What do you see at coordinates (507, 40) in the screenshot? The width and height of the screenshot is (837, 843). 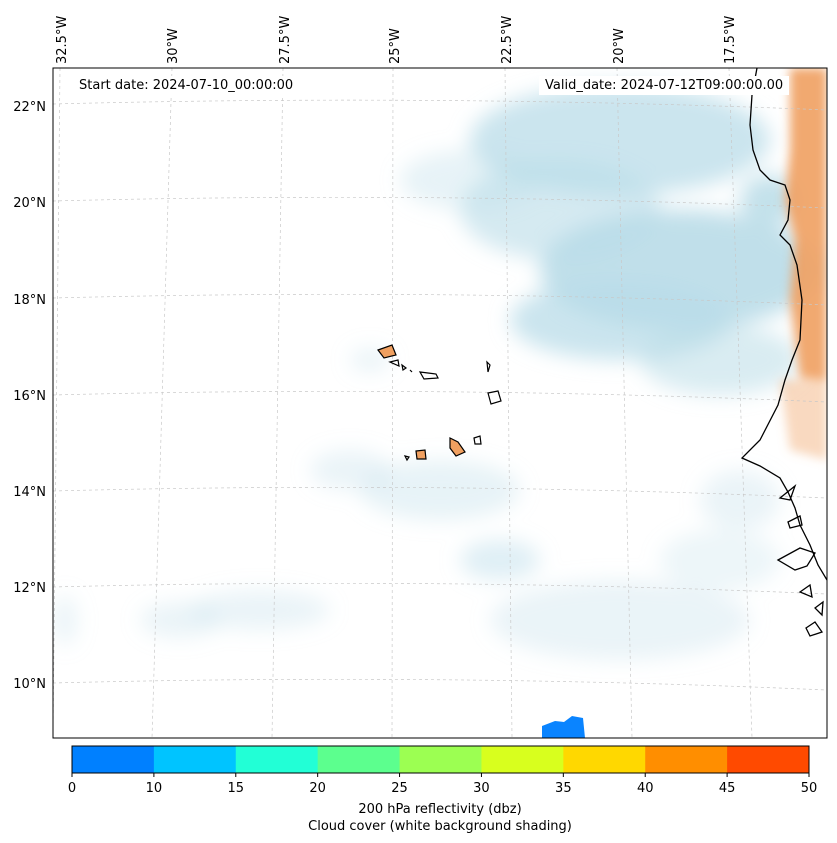 I see `lon-label-22-5w: 22.5°W` at bounding box center [507, 40].